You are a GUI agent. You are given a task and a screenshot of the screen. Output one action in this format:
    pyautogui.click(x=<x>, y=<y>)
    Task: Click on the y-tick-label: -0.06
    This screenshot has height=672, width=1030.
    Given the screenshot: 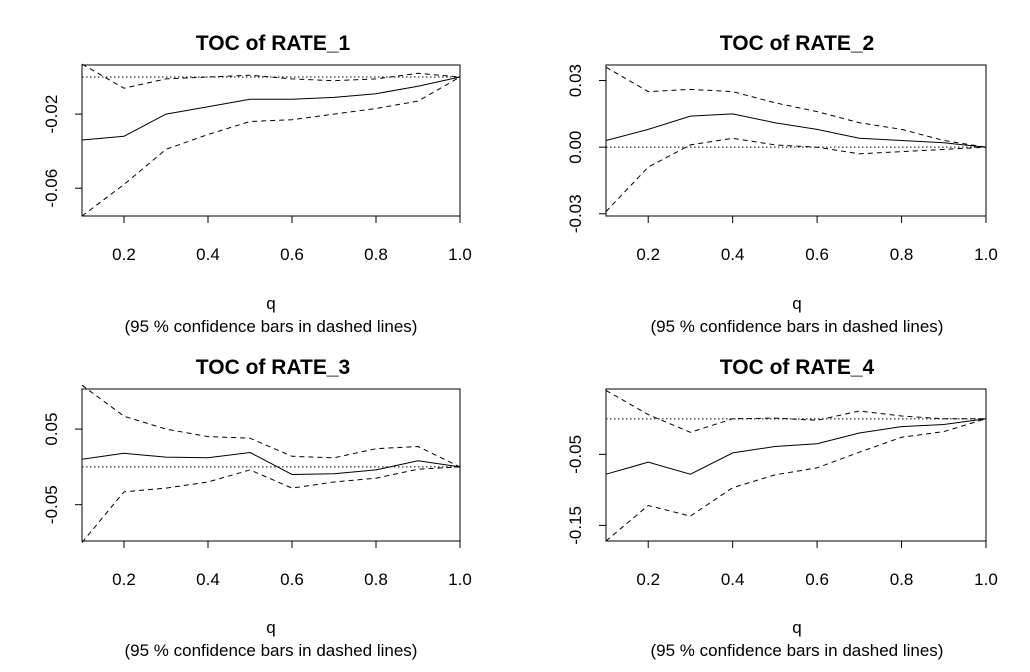 What is the action you would take?
    pyautogui.click(x=51, y=188)
    